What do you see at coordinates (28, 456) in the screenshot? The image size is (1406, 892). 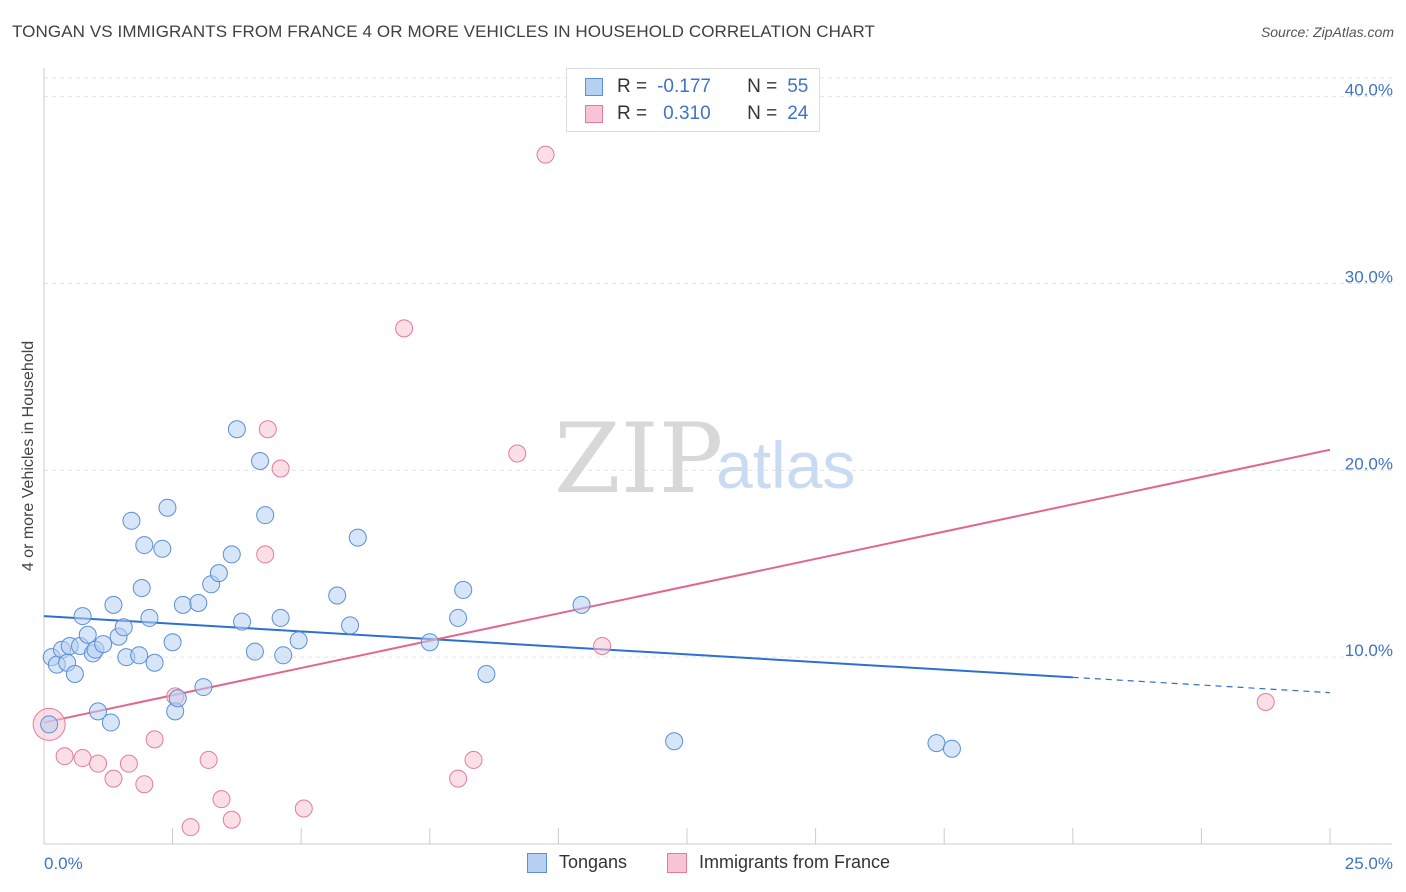 I see `y-axis-label: 4 or more Vehicles in Household` at bounding box center [28, 456].